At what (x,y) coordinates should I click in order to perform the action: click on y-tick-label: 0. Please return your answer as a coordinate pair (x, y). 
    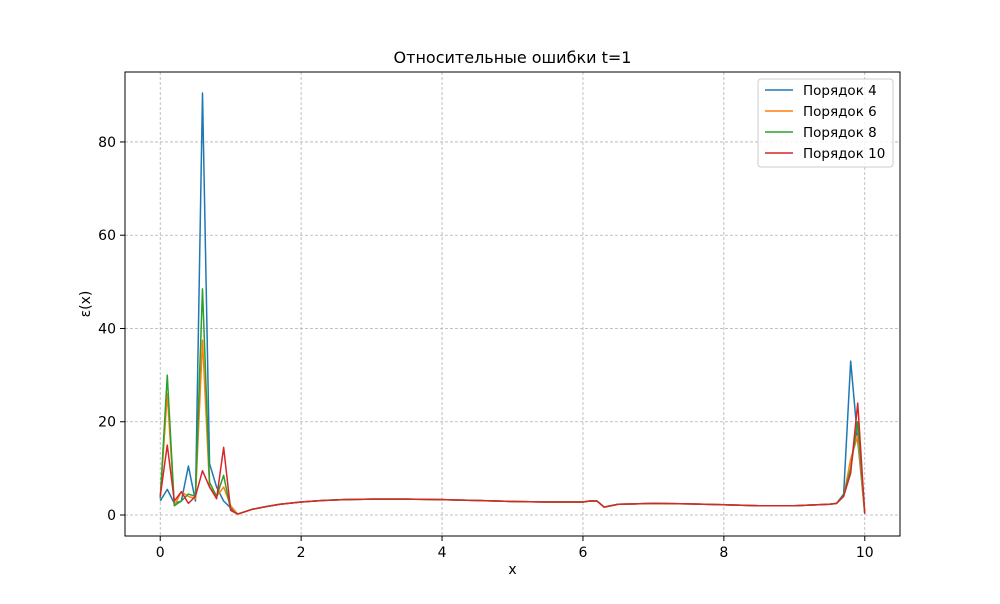
    Looking at the image, I should click on (111, 516).